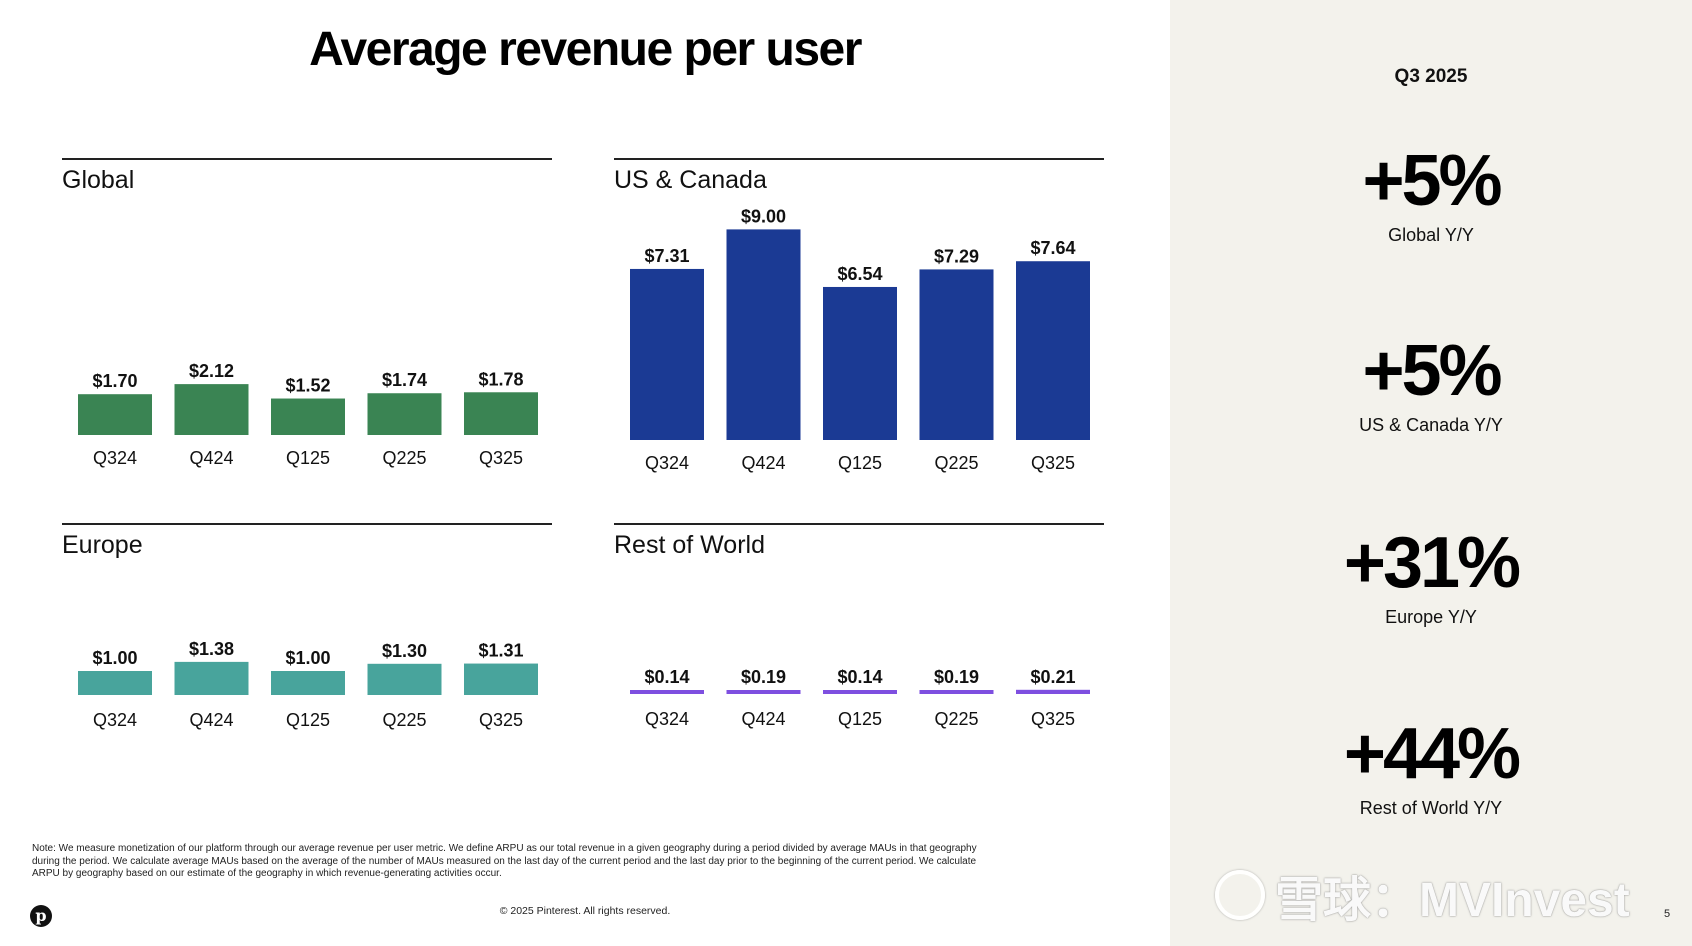 The height and width of the screenshot is (946, 1692). I want to click on metric-caption: Rest of World Y/Y, so click(1431, 808).